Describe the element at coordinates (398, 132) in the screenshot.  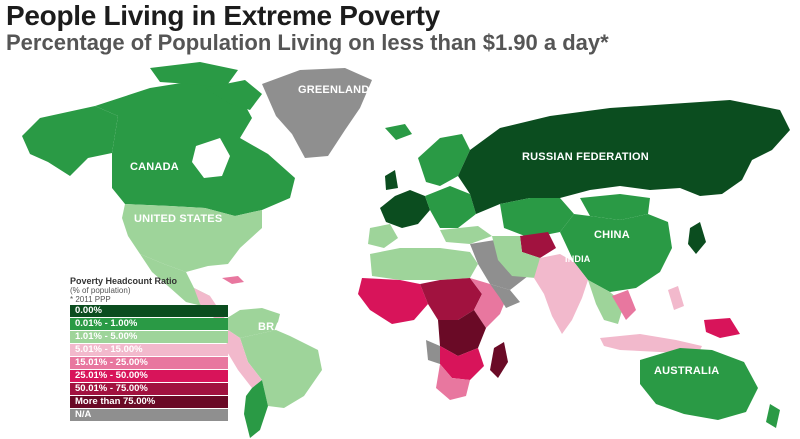
I see `country-iceland` at that location.